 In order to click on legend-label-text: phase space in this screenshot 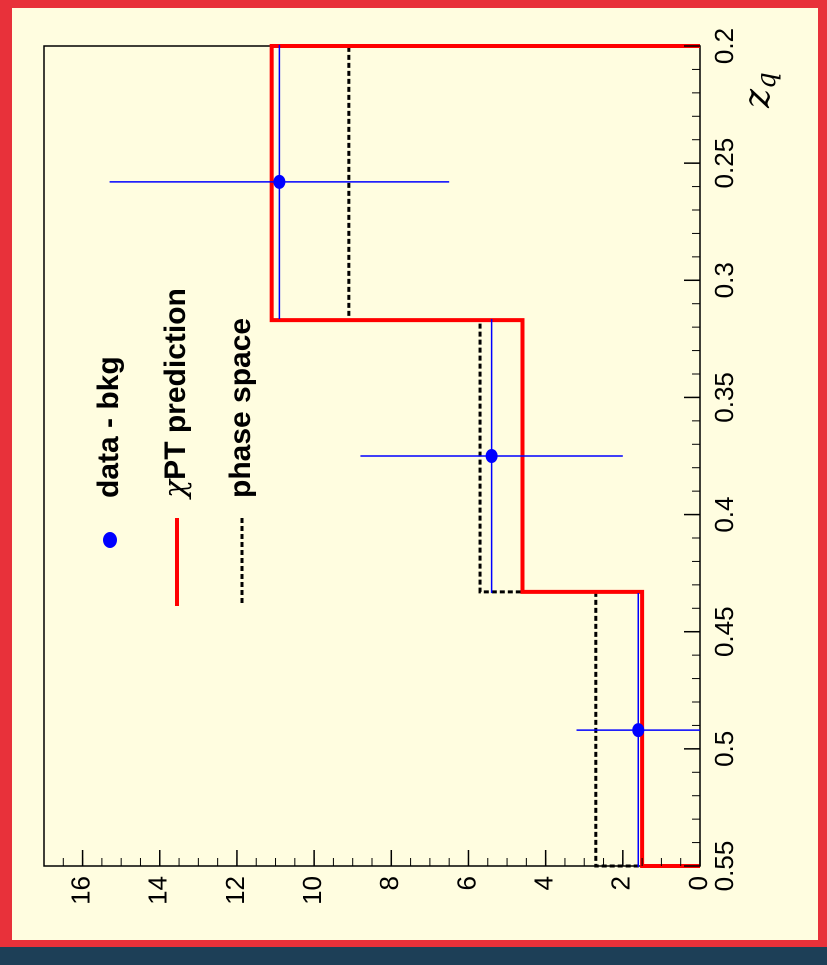, I will do `click(240, 408)`.